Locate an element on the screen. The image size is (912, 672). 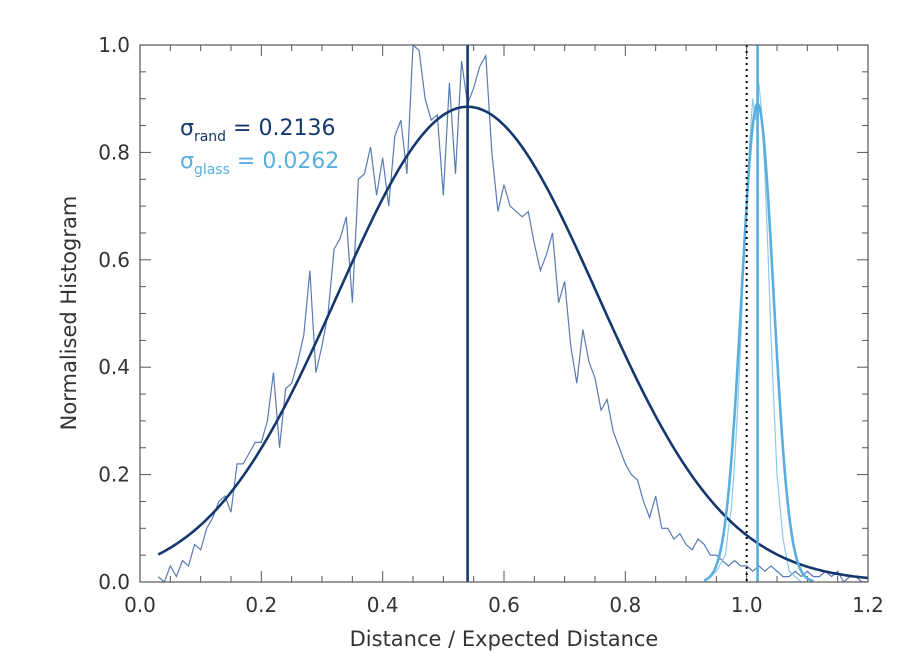
y-axis-title: Normalised Histogram is located at coordinates (69, 313).